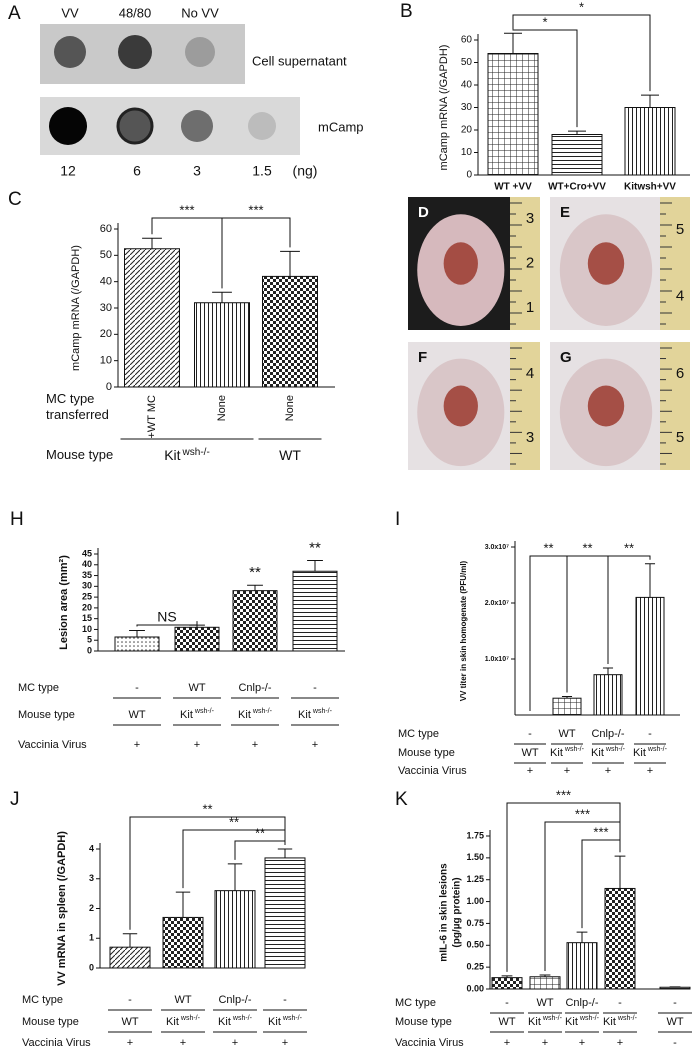 The image size is (696, 1050). Describe the element at coordinates (497, 547) in the screenshot. I see `y-tick-label: 3.0x10⁷` at that location.